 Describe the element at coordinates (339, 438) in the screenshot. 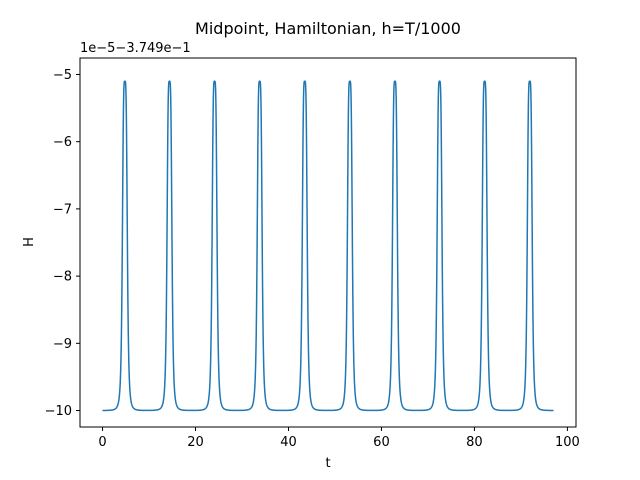

I see `x-axis-ticks: 0 20 40 60 80 100` at that location.